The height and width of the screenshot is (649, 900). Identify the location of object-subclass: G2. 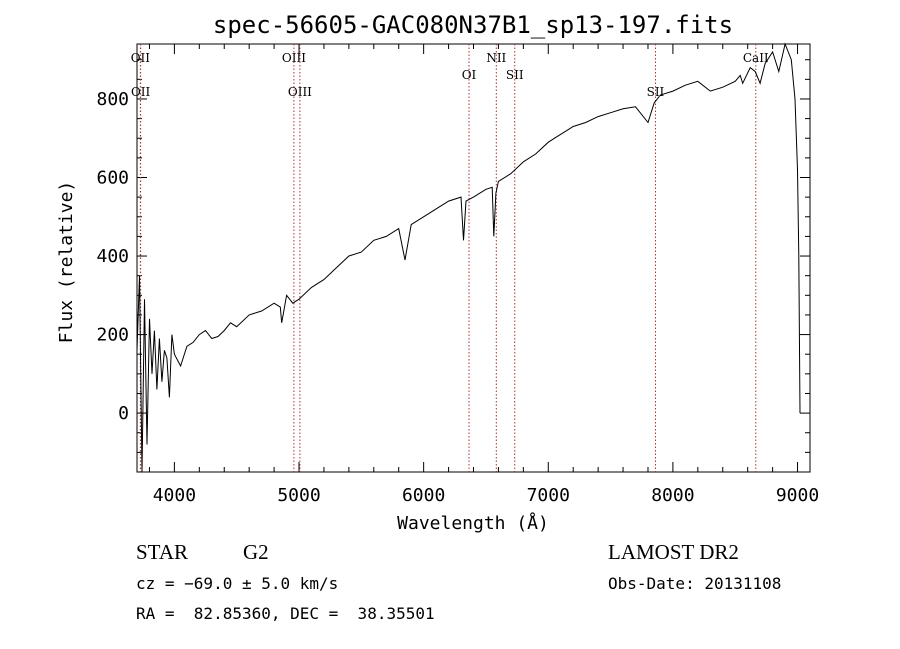
(256, 552).